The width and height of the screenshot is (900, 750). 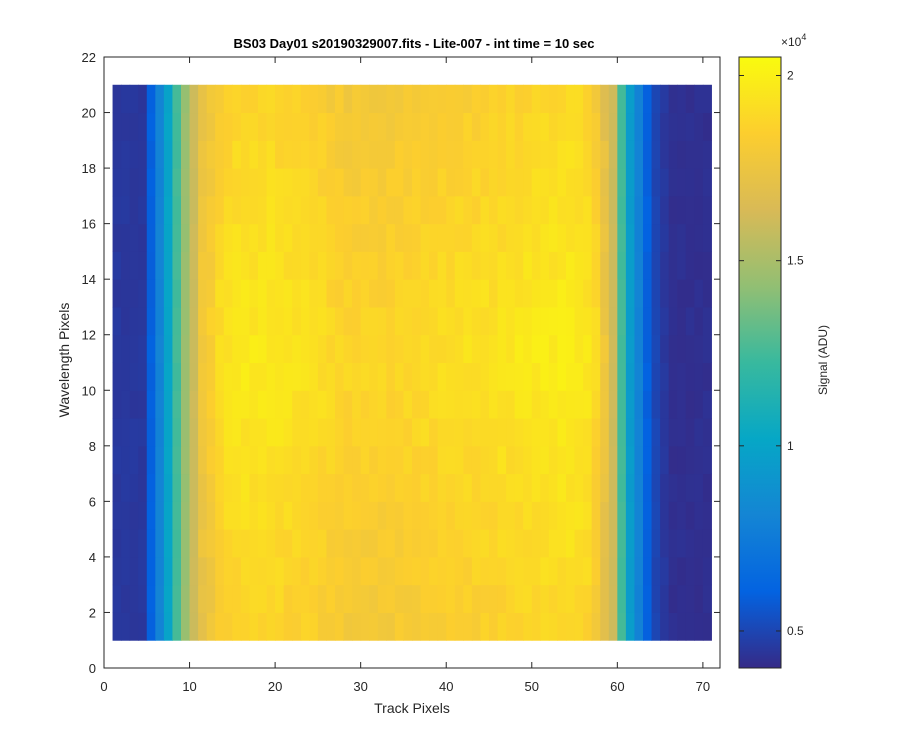 I want to click on x-tick-label: 10, so click(x=189, y=686).